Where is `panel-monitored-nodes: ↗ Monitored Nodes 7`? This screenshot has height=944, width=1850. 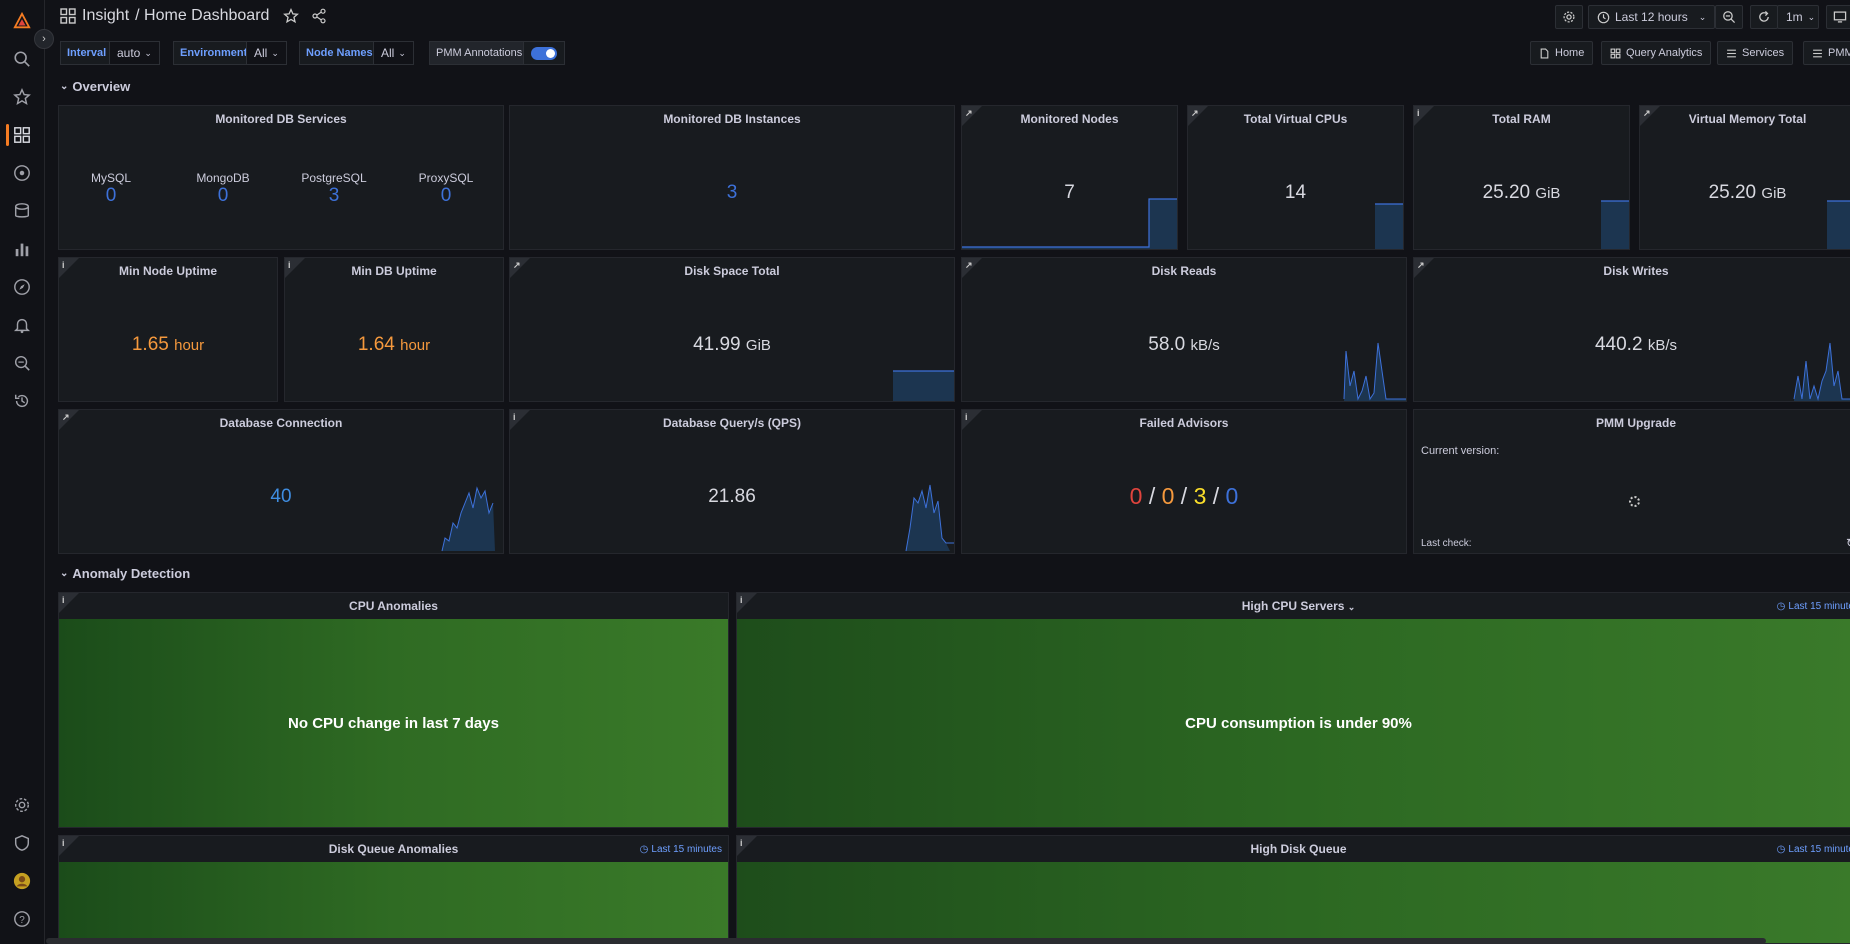 panel-monitored-nodes: ↗ Monitored Nodes 7 is located at coordinates (1069, 177).